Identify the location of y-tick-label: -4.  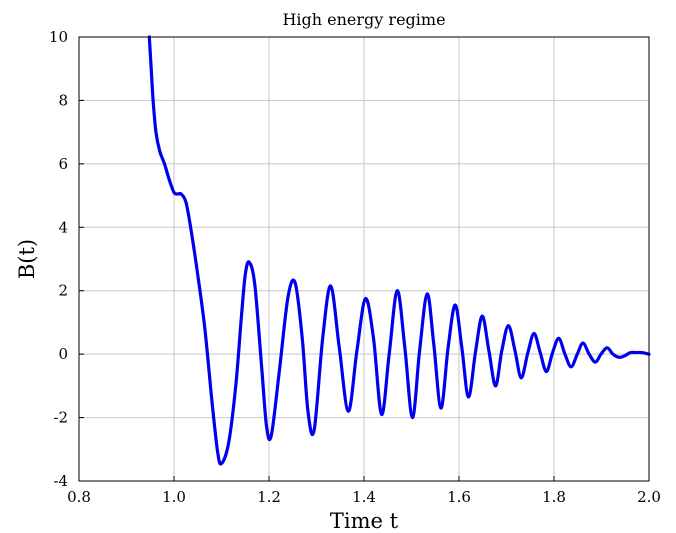
(60, 481).